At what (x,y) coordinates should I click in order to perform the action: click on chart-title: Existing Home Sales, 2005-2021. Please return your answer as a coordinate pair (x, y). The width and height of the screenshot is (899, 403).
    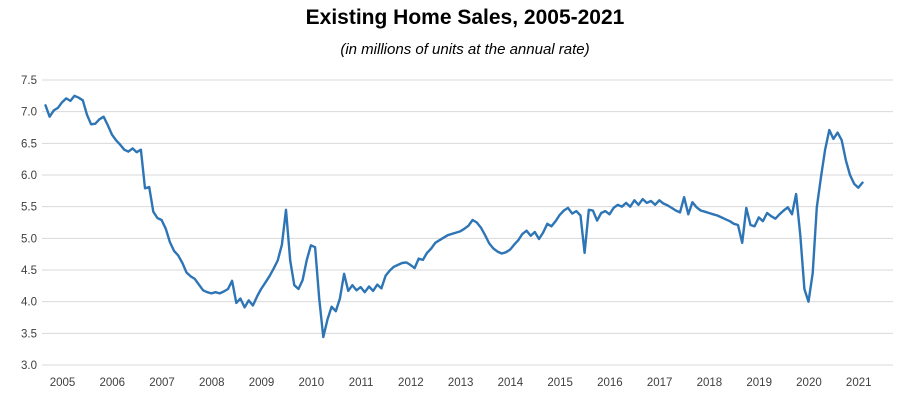
    Looking at the image, I should click on (465, 17).